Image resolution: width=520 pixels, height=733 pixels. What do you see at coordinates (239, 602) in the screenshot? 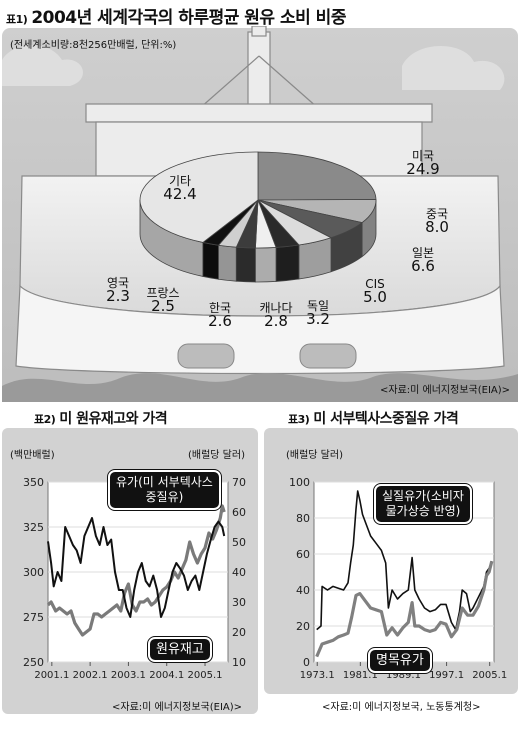
I see `y-tick-right-2: 30` at bounding box center [239, 602].